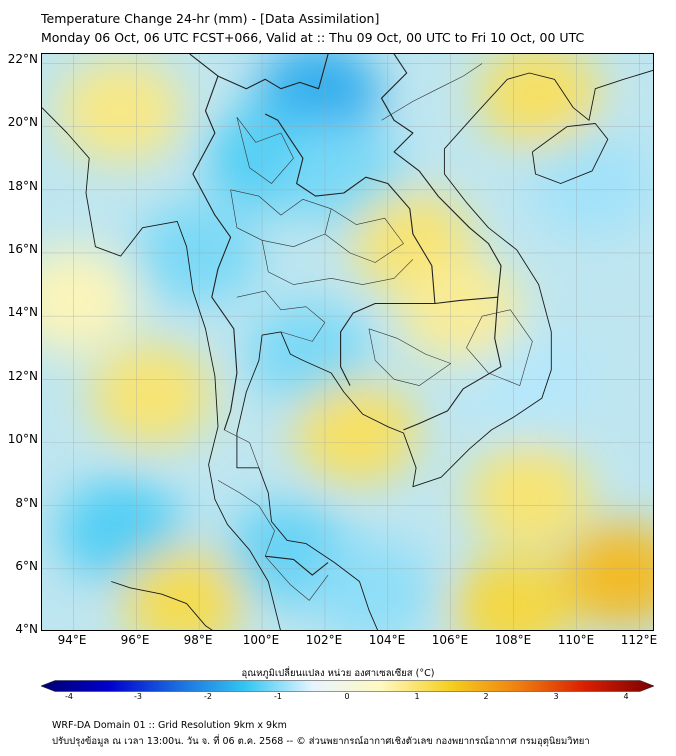 This screenshot has height=756, width=676. What do you see at coordinates (576, 640) in the screenshot?
I see `lon-label-110e: 110°E` at bounding box center [576, 640].